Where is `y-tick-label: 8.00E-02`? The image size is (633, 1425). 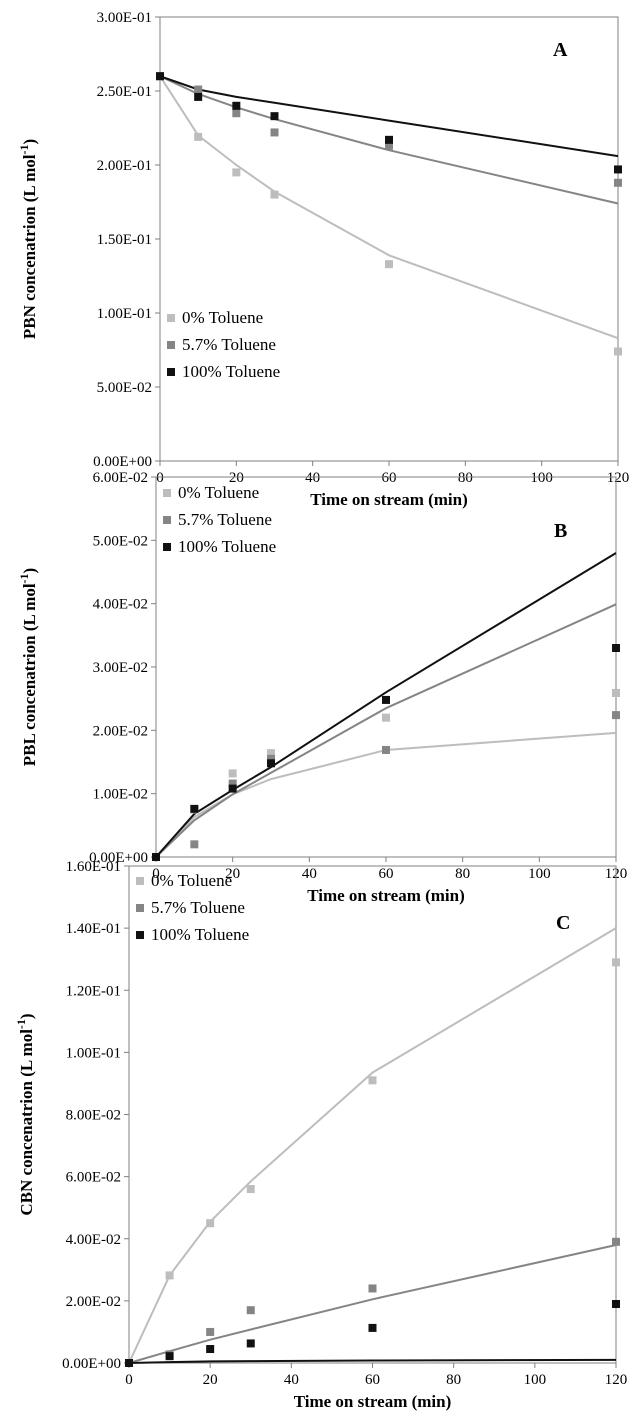
y-tick-label: 8.00E-02 is located at coordinates (93, 1116).